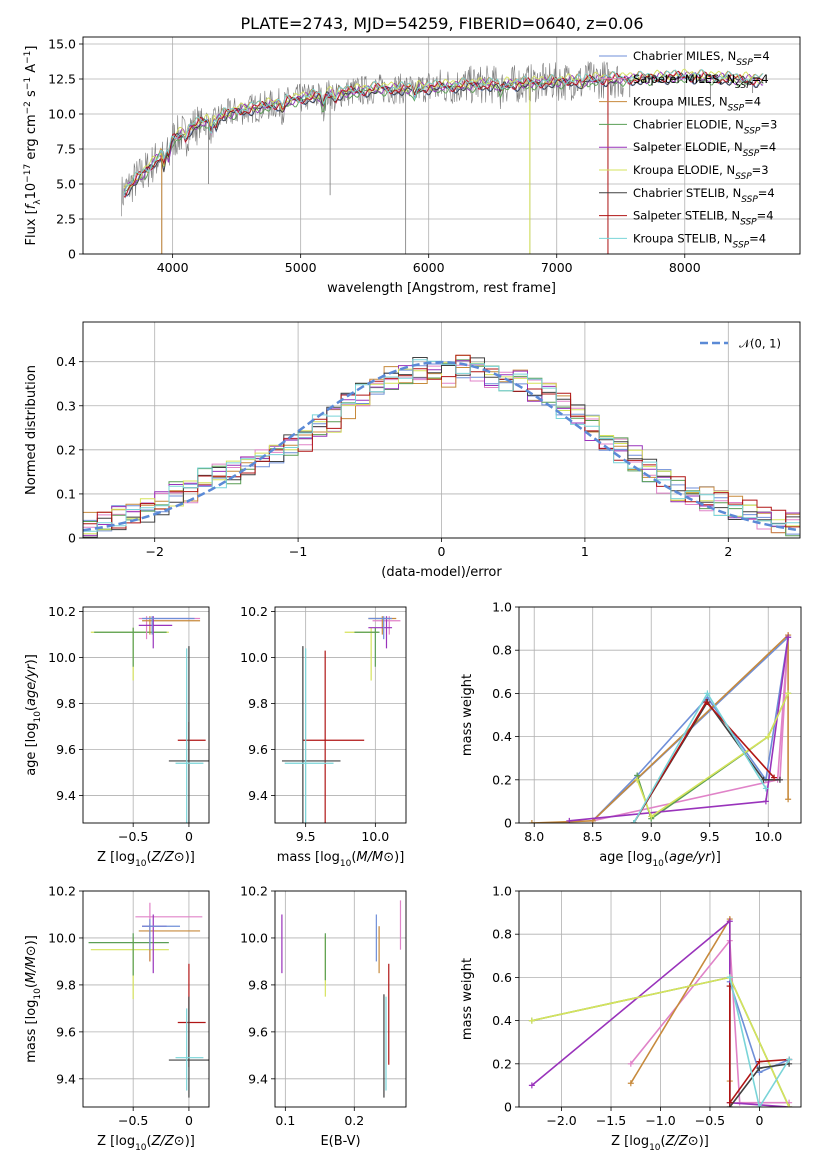 The height and width of the screenshot is (1170, 819). I want to click on errorbar-salpeter-miles, so click(169, 628).